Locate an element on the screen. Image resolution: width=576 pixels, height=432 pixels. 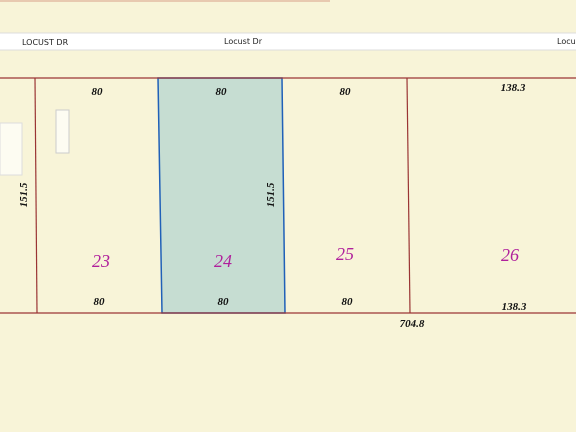
lot-number: 23 is located at coordinates (101, 261).